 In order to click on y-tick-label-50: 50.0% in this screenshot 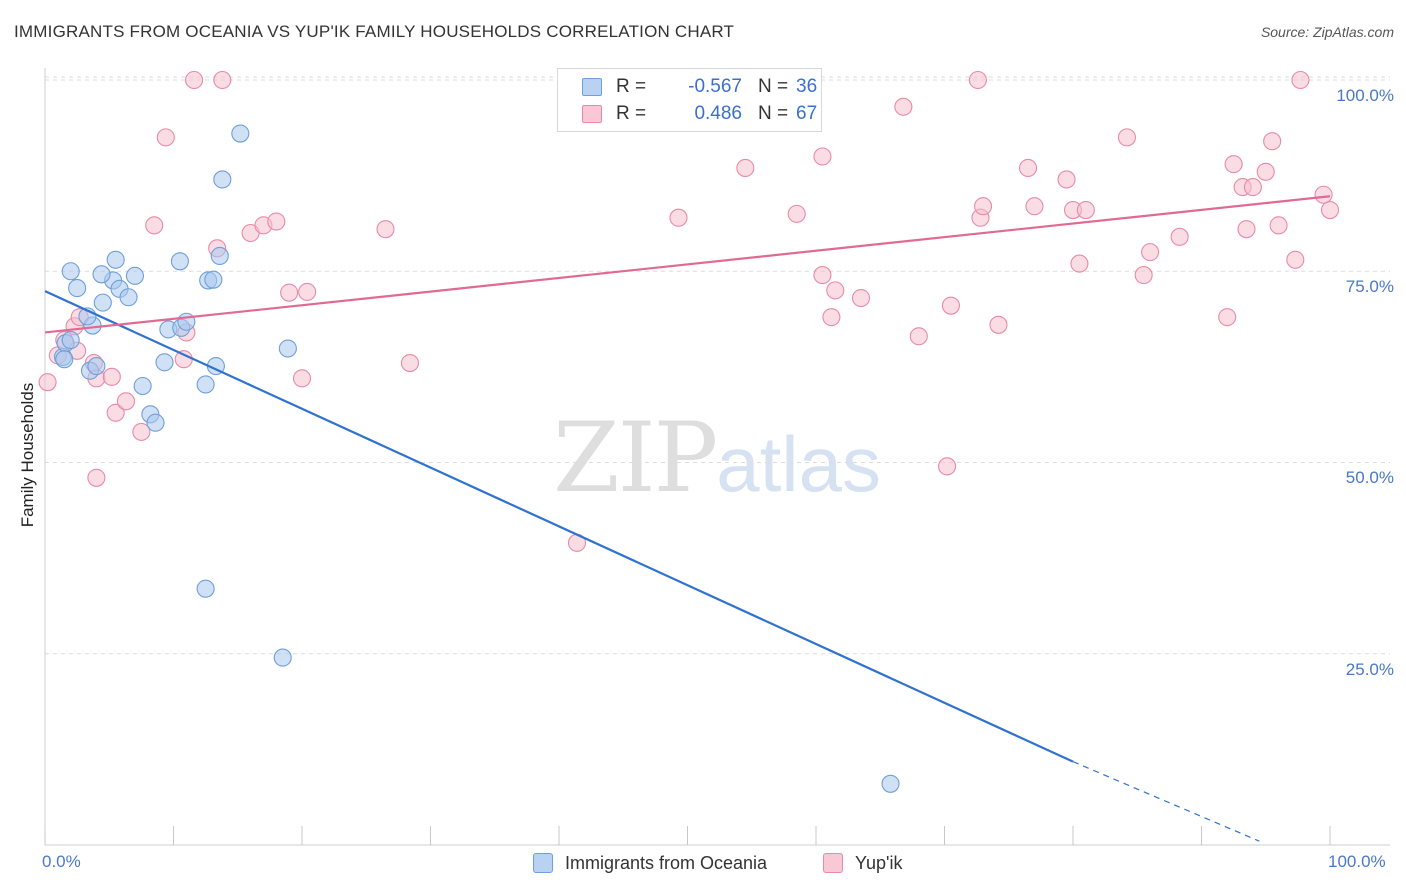, I will do `click(1369, 477)`.